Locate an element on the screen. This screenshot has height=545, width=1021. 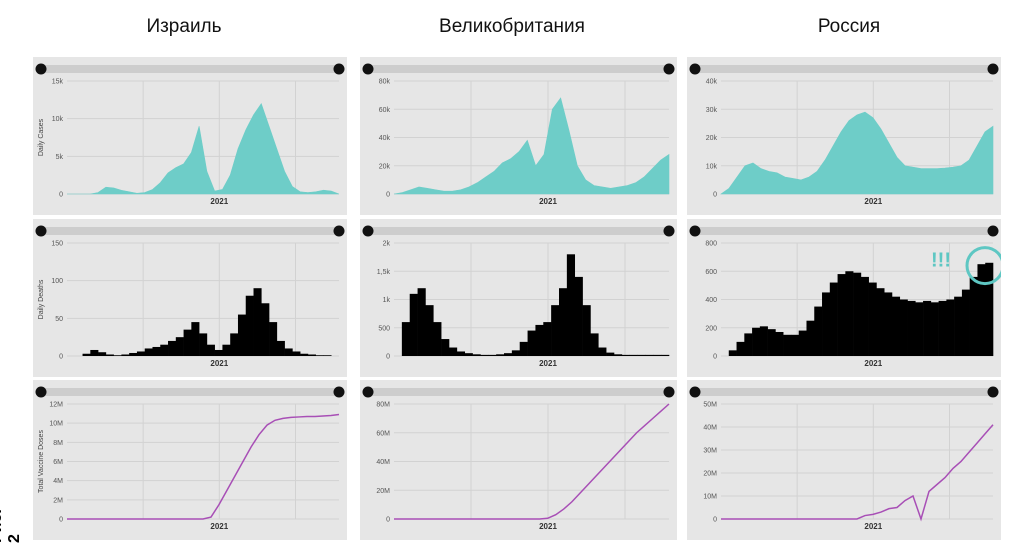
chart-panel-cases-russia: 40k 30k 20k 10k 0 2021 is located at coordinates (844, 136).